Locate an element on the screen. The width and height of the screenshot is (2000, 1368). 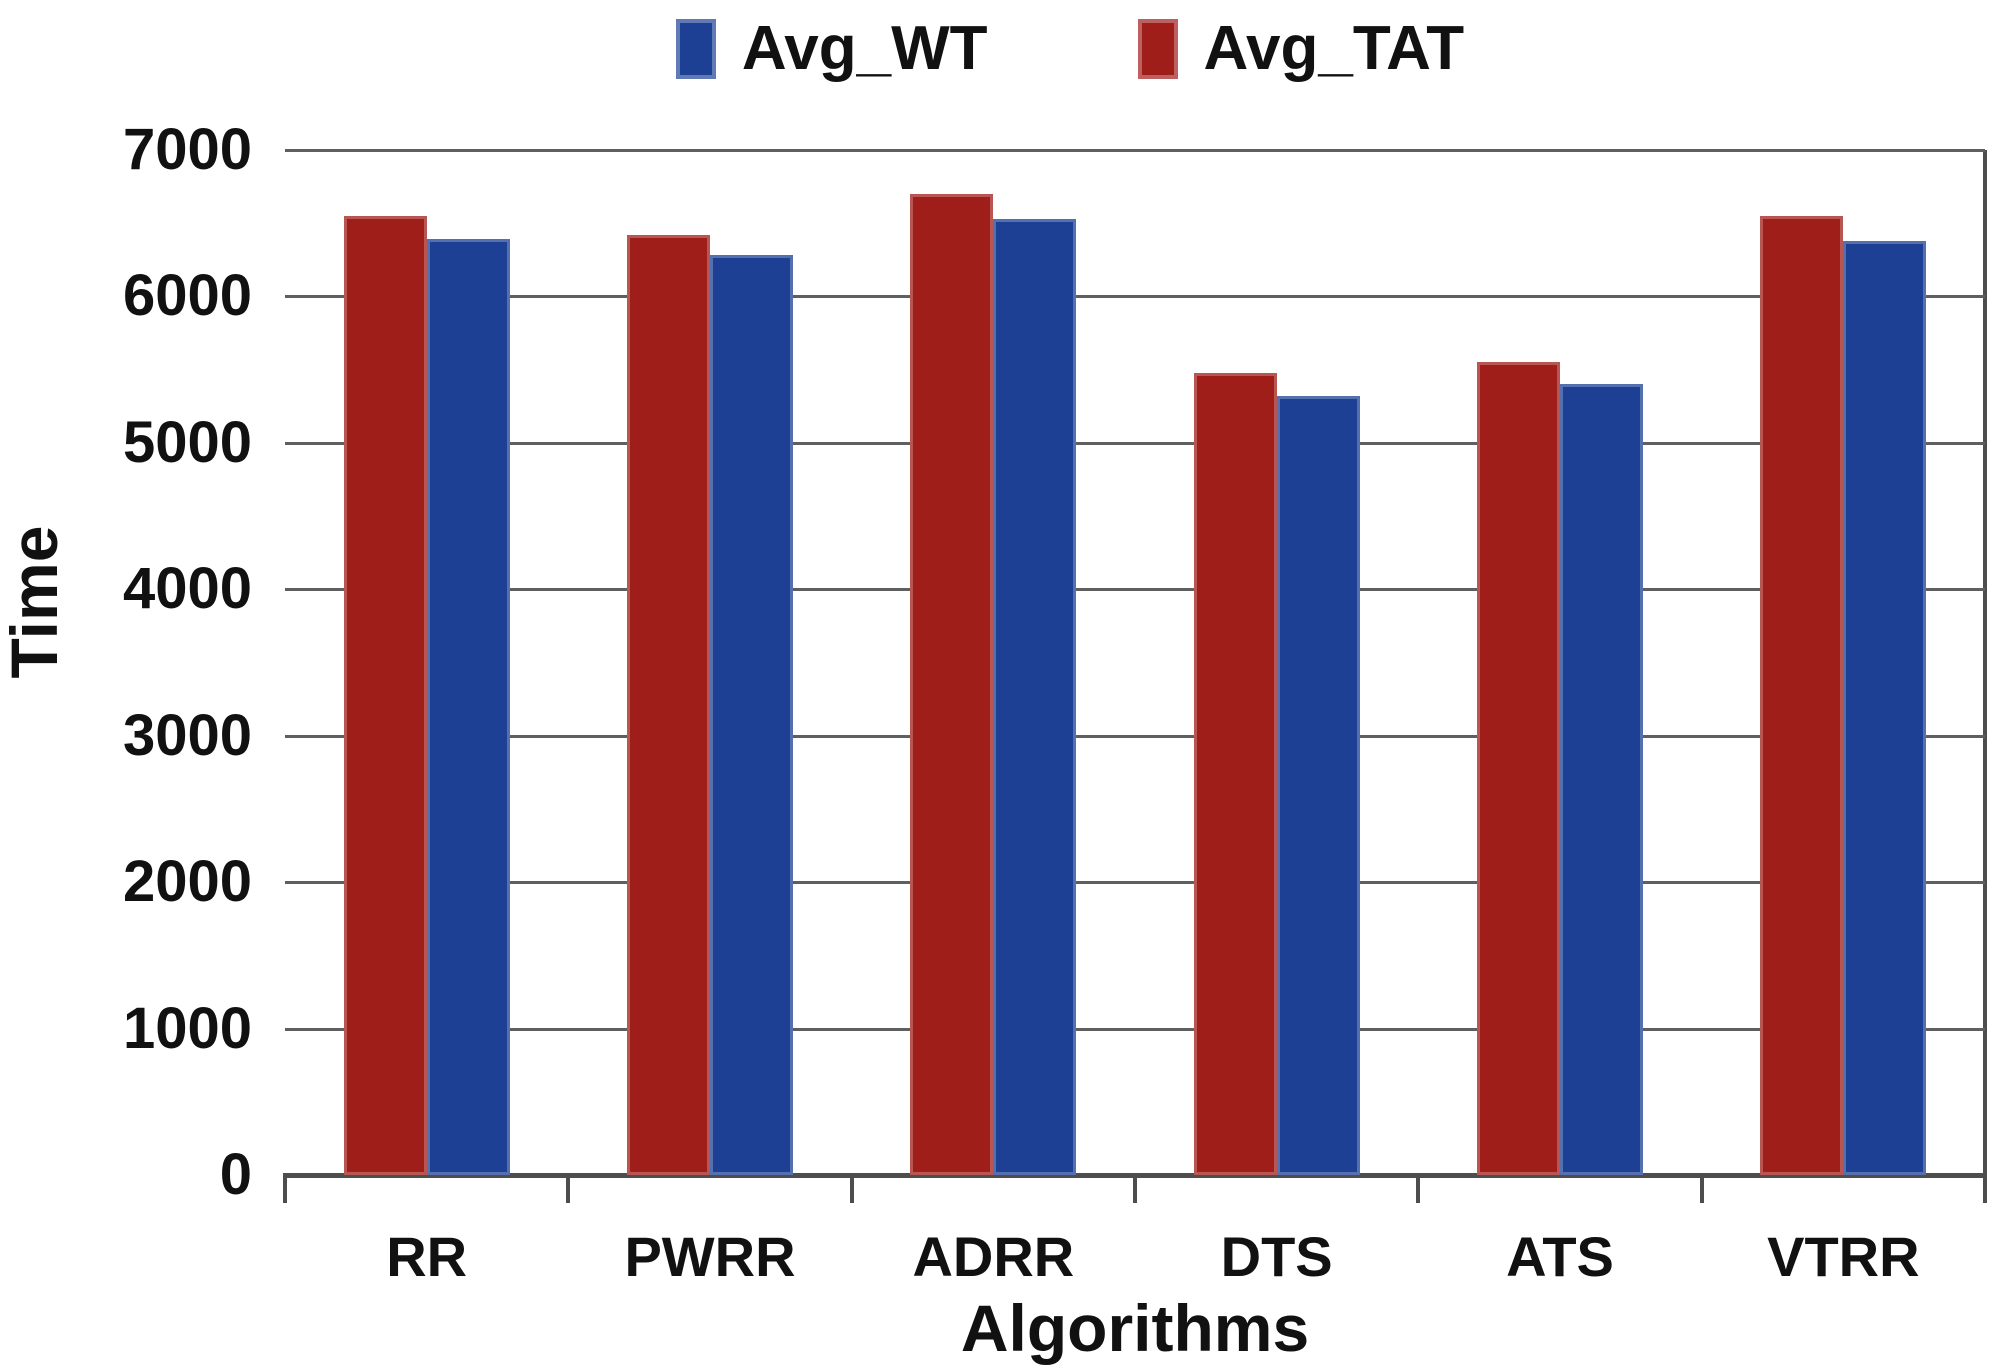
x-category-label-vtrr: VTRR is located at coordinates (1843, 1256).